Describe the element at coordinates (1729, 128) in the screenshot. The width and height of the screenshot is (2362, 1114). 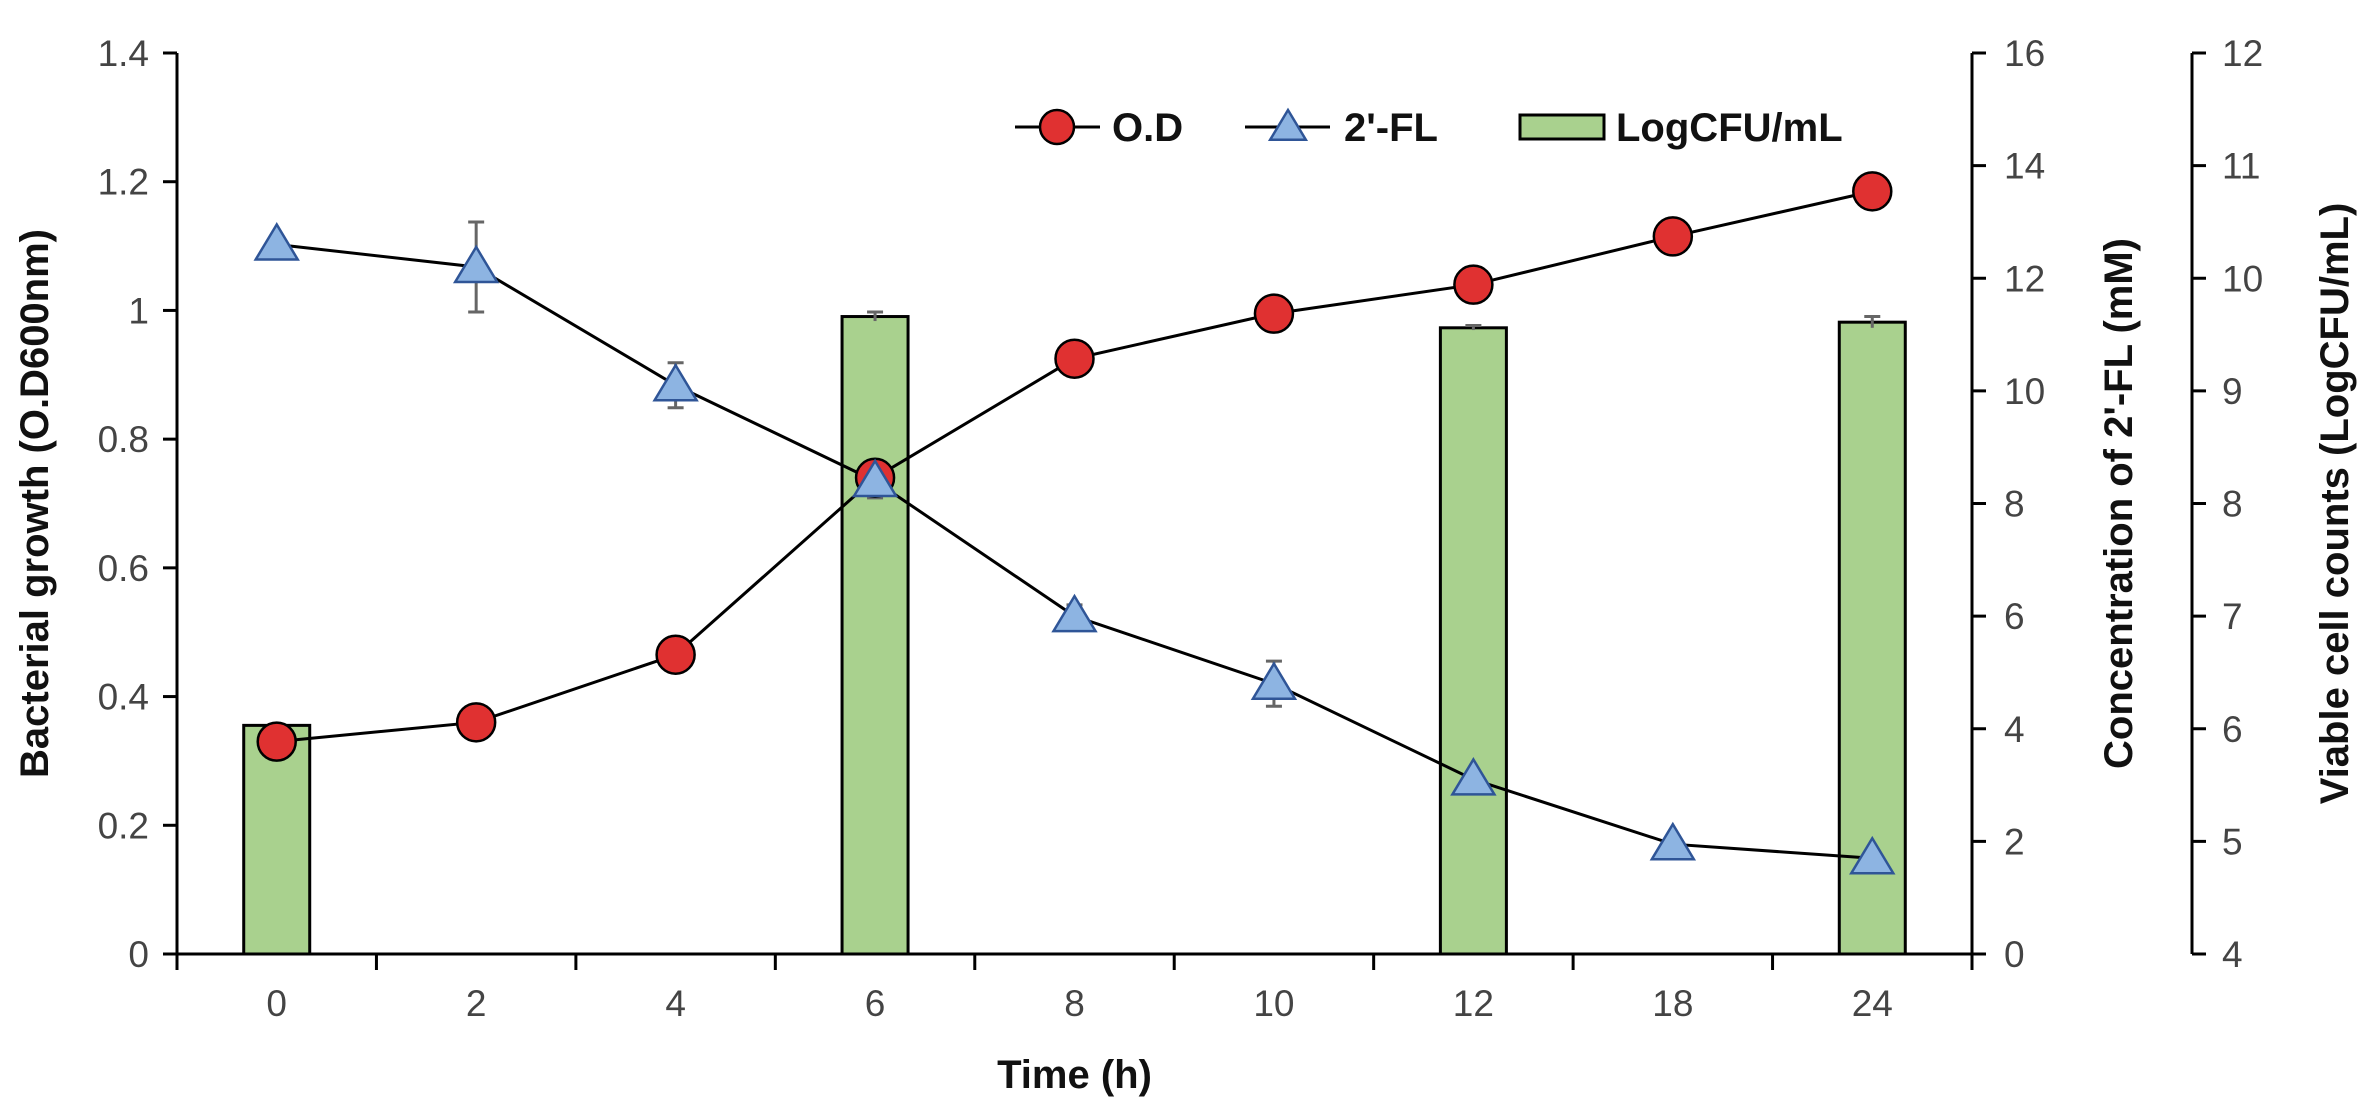
I see `legend-logcfu-label: LogCFU/mL` at that location.